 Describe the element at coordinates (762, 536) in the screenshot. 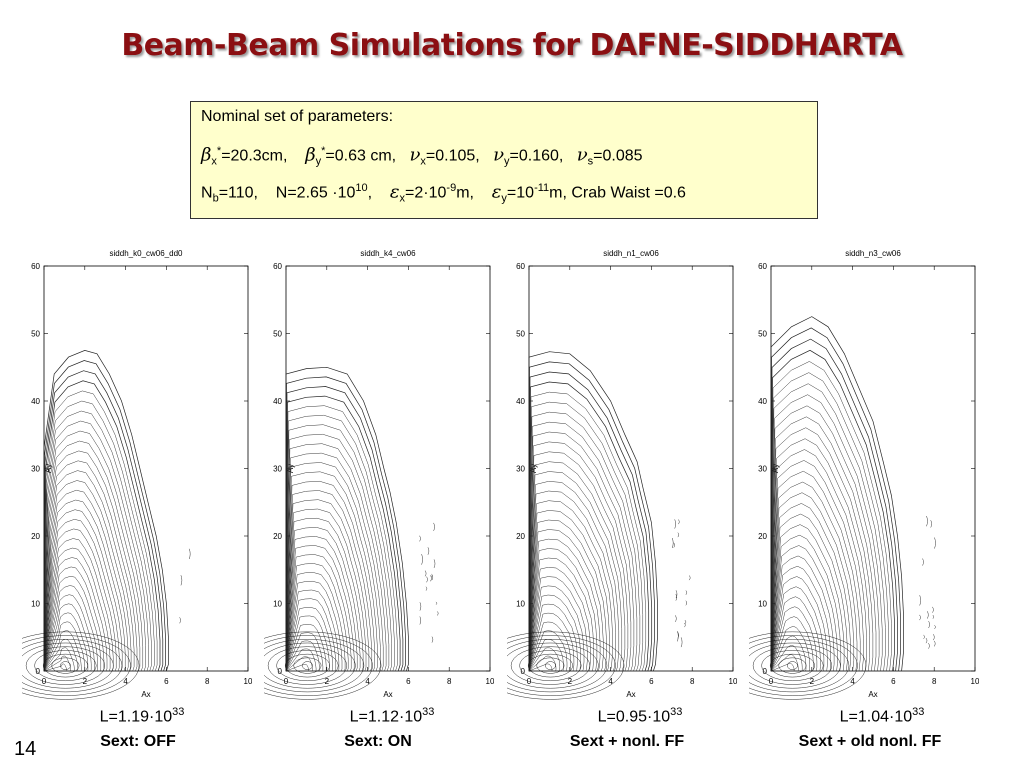

I see `y-tick-label: 20` at that location.